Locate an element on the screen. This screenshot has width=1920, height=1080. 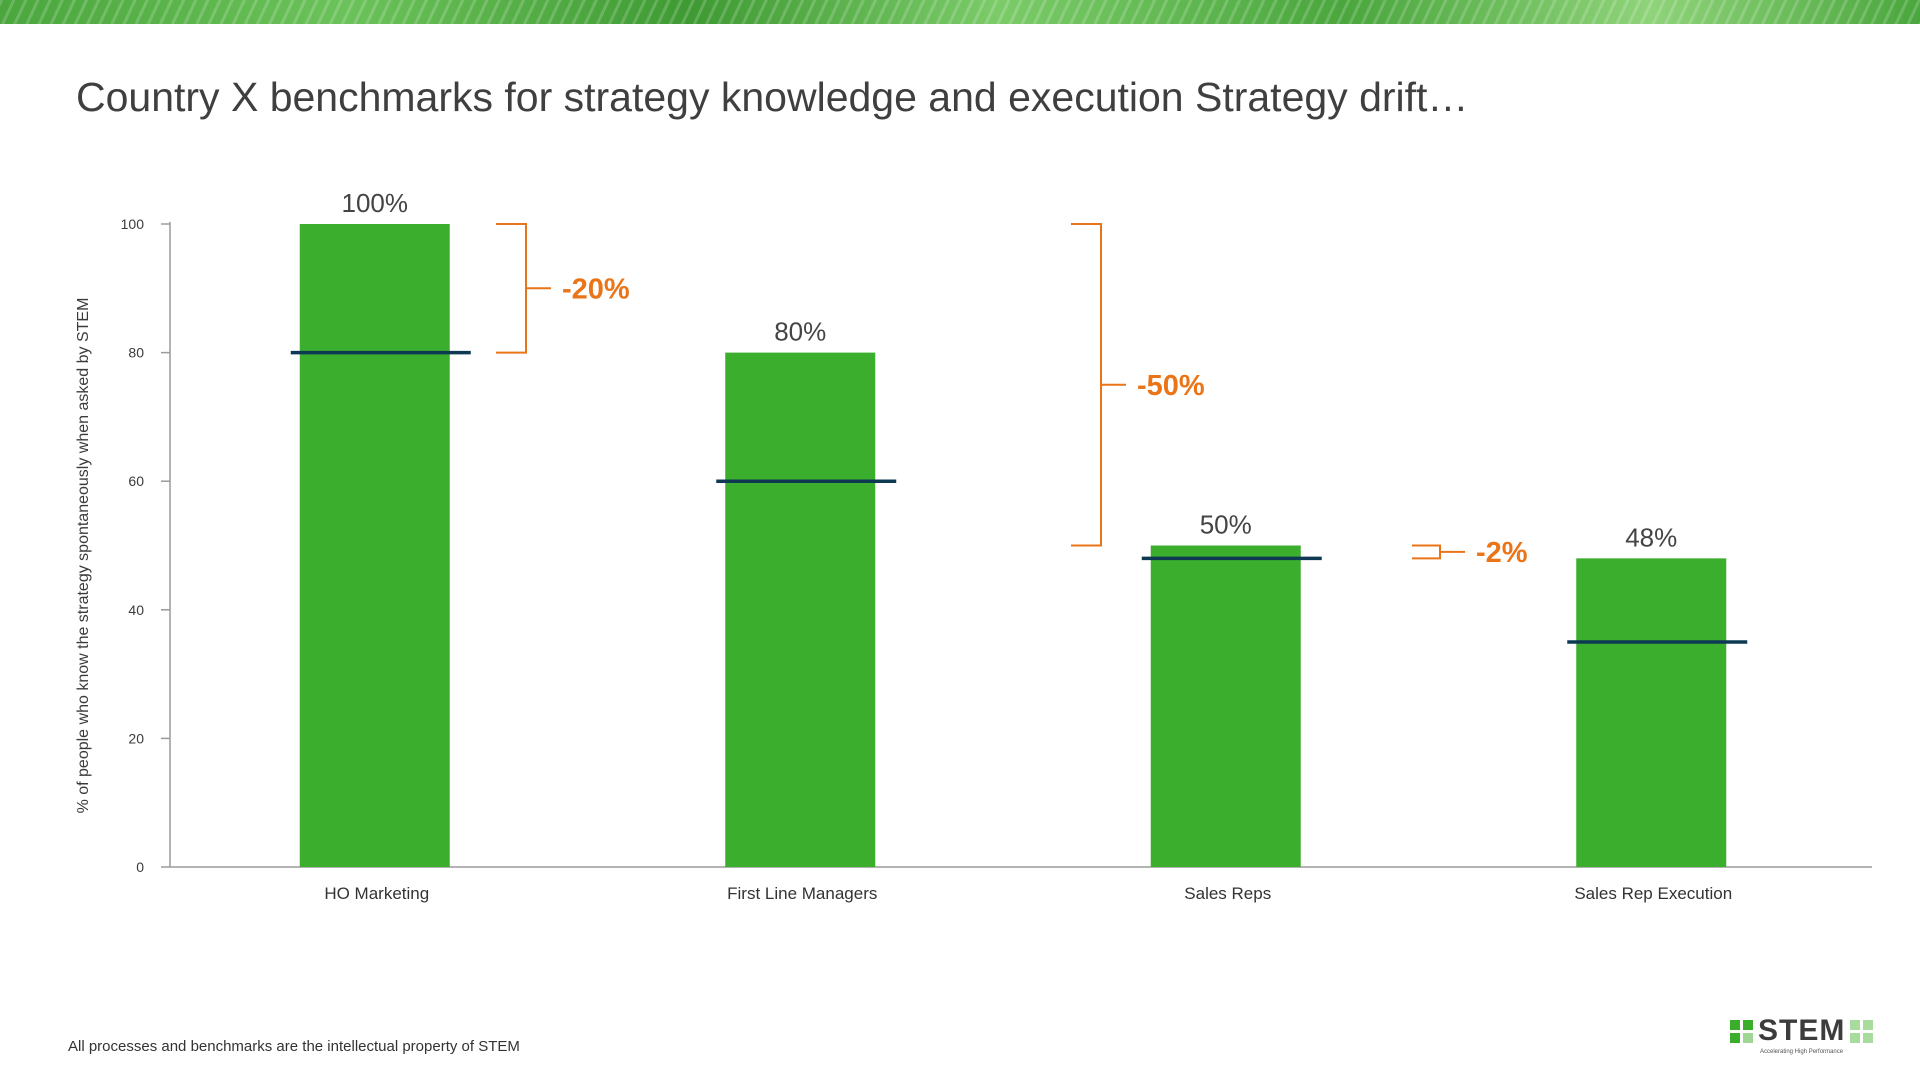
drift-50-label: -50% is located at coordinates (1171, 386).